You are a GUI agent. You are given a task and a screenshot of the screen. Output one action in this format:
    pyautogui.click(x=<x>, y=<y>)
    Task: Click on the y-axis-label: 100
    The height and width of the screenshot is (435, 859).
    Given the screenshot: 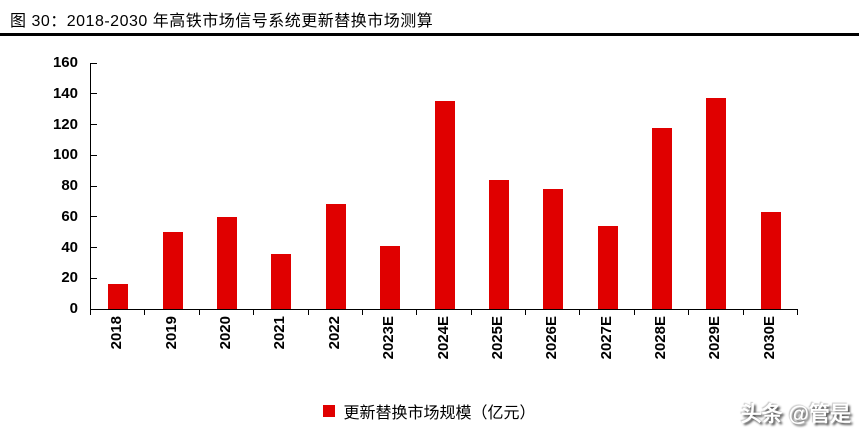 What is the action you would take?
    pyautogui.click(x=65, y=155)
    